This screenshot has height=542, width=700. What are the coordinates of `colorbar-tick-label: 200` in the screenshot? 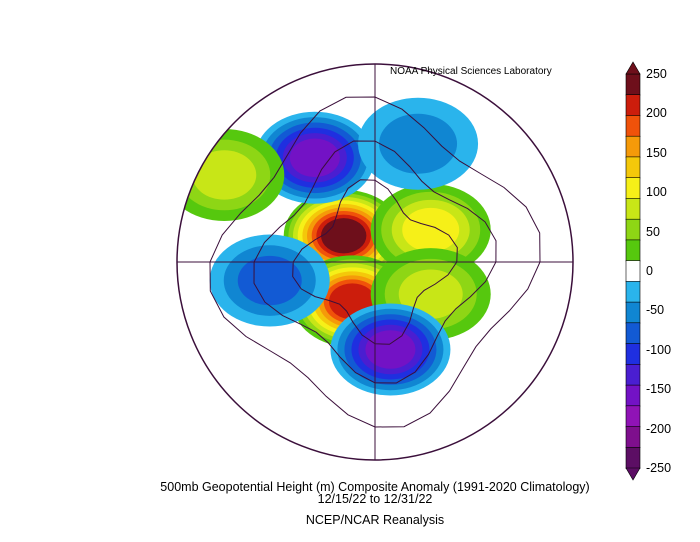 It's located at (656, 113).